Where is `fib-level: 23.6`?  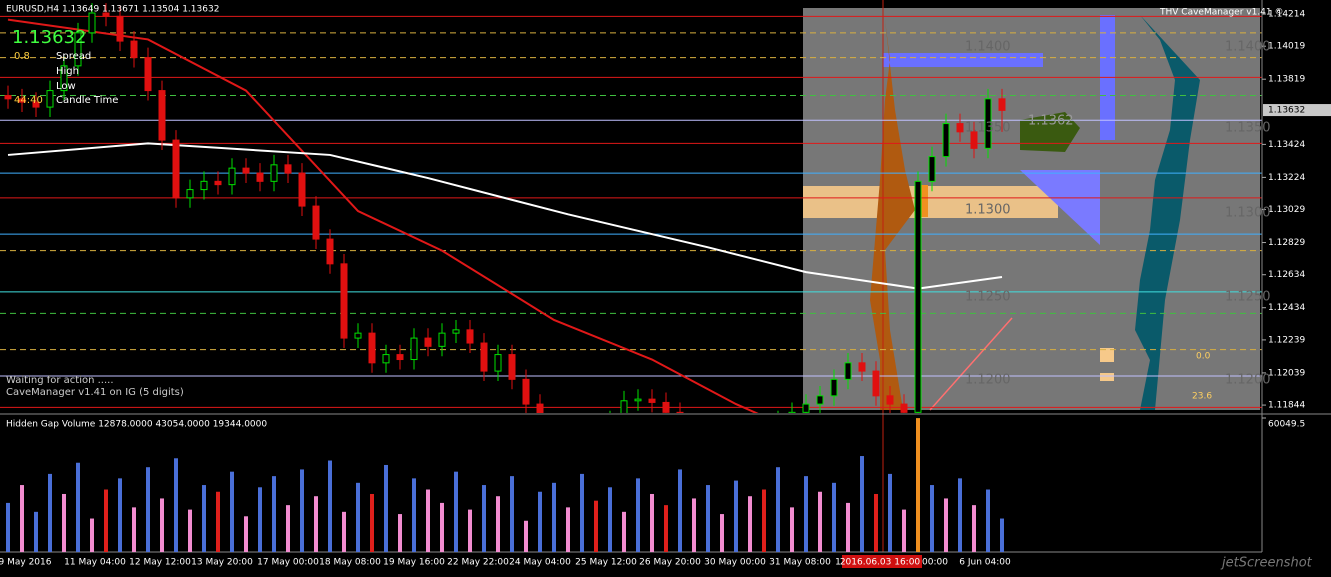
fib-level: 23.6 is located at coordinates (1202, 397).